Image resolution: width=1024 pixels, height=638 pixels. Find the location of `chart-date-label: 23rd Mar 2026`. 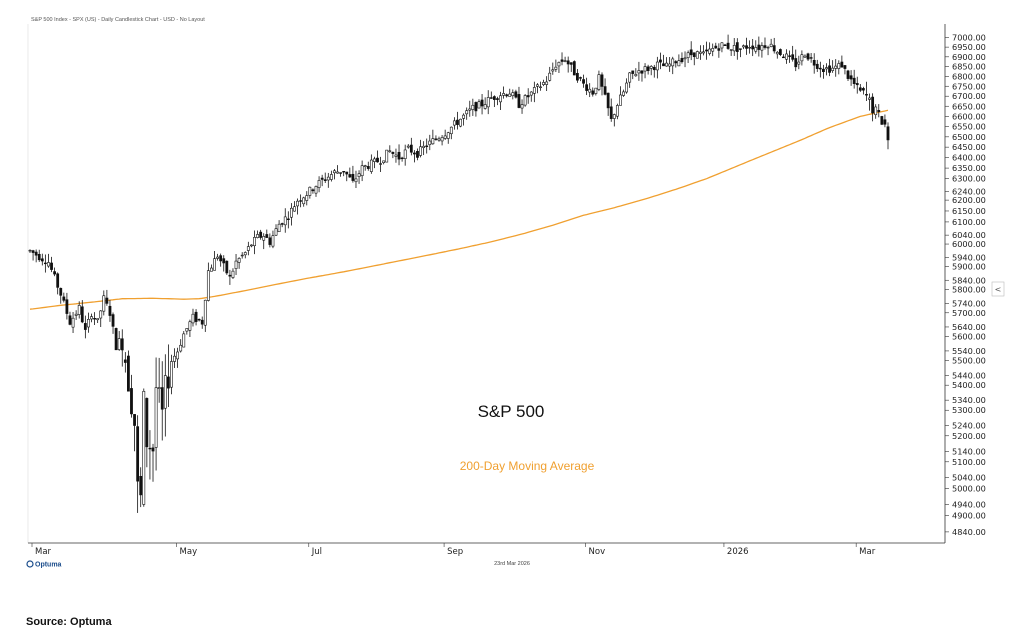

chart-date-label: 23rd Mar 2026 is located at coordinates (512, 564).